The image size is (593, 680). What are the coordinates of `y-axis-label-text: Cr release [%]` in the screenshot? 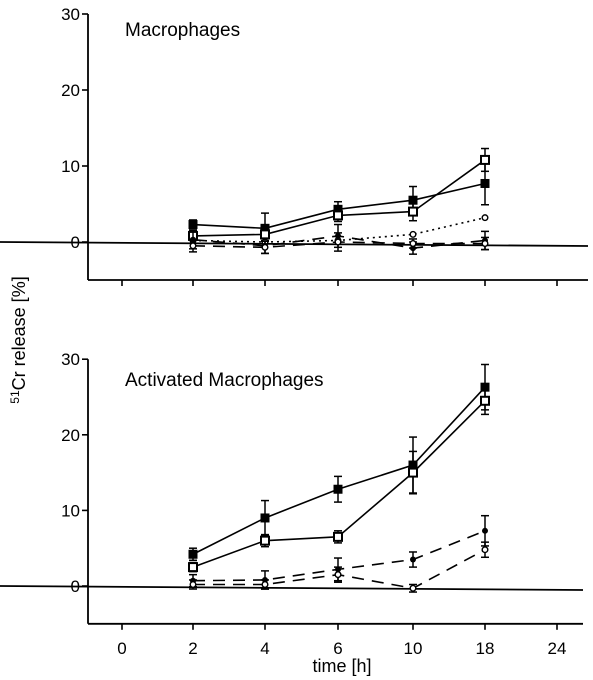 It's located at (19, 333).